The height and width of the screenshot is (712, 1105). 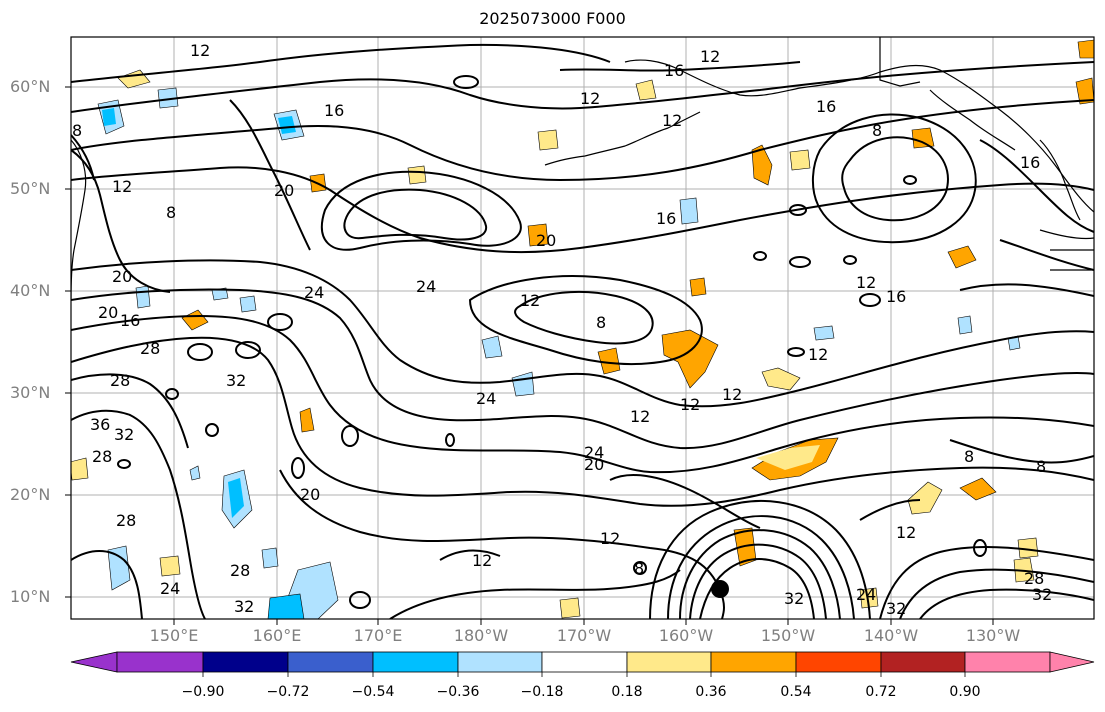 What do you see at coordinates (30, 86) in the screenshot?
I see `lat-label: 60°N` at bounding box center [30, 86].